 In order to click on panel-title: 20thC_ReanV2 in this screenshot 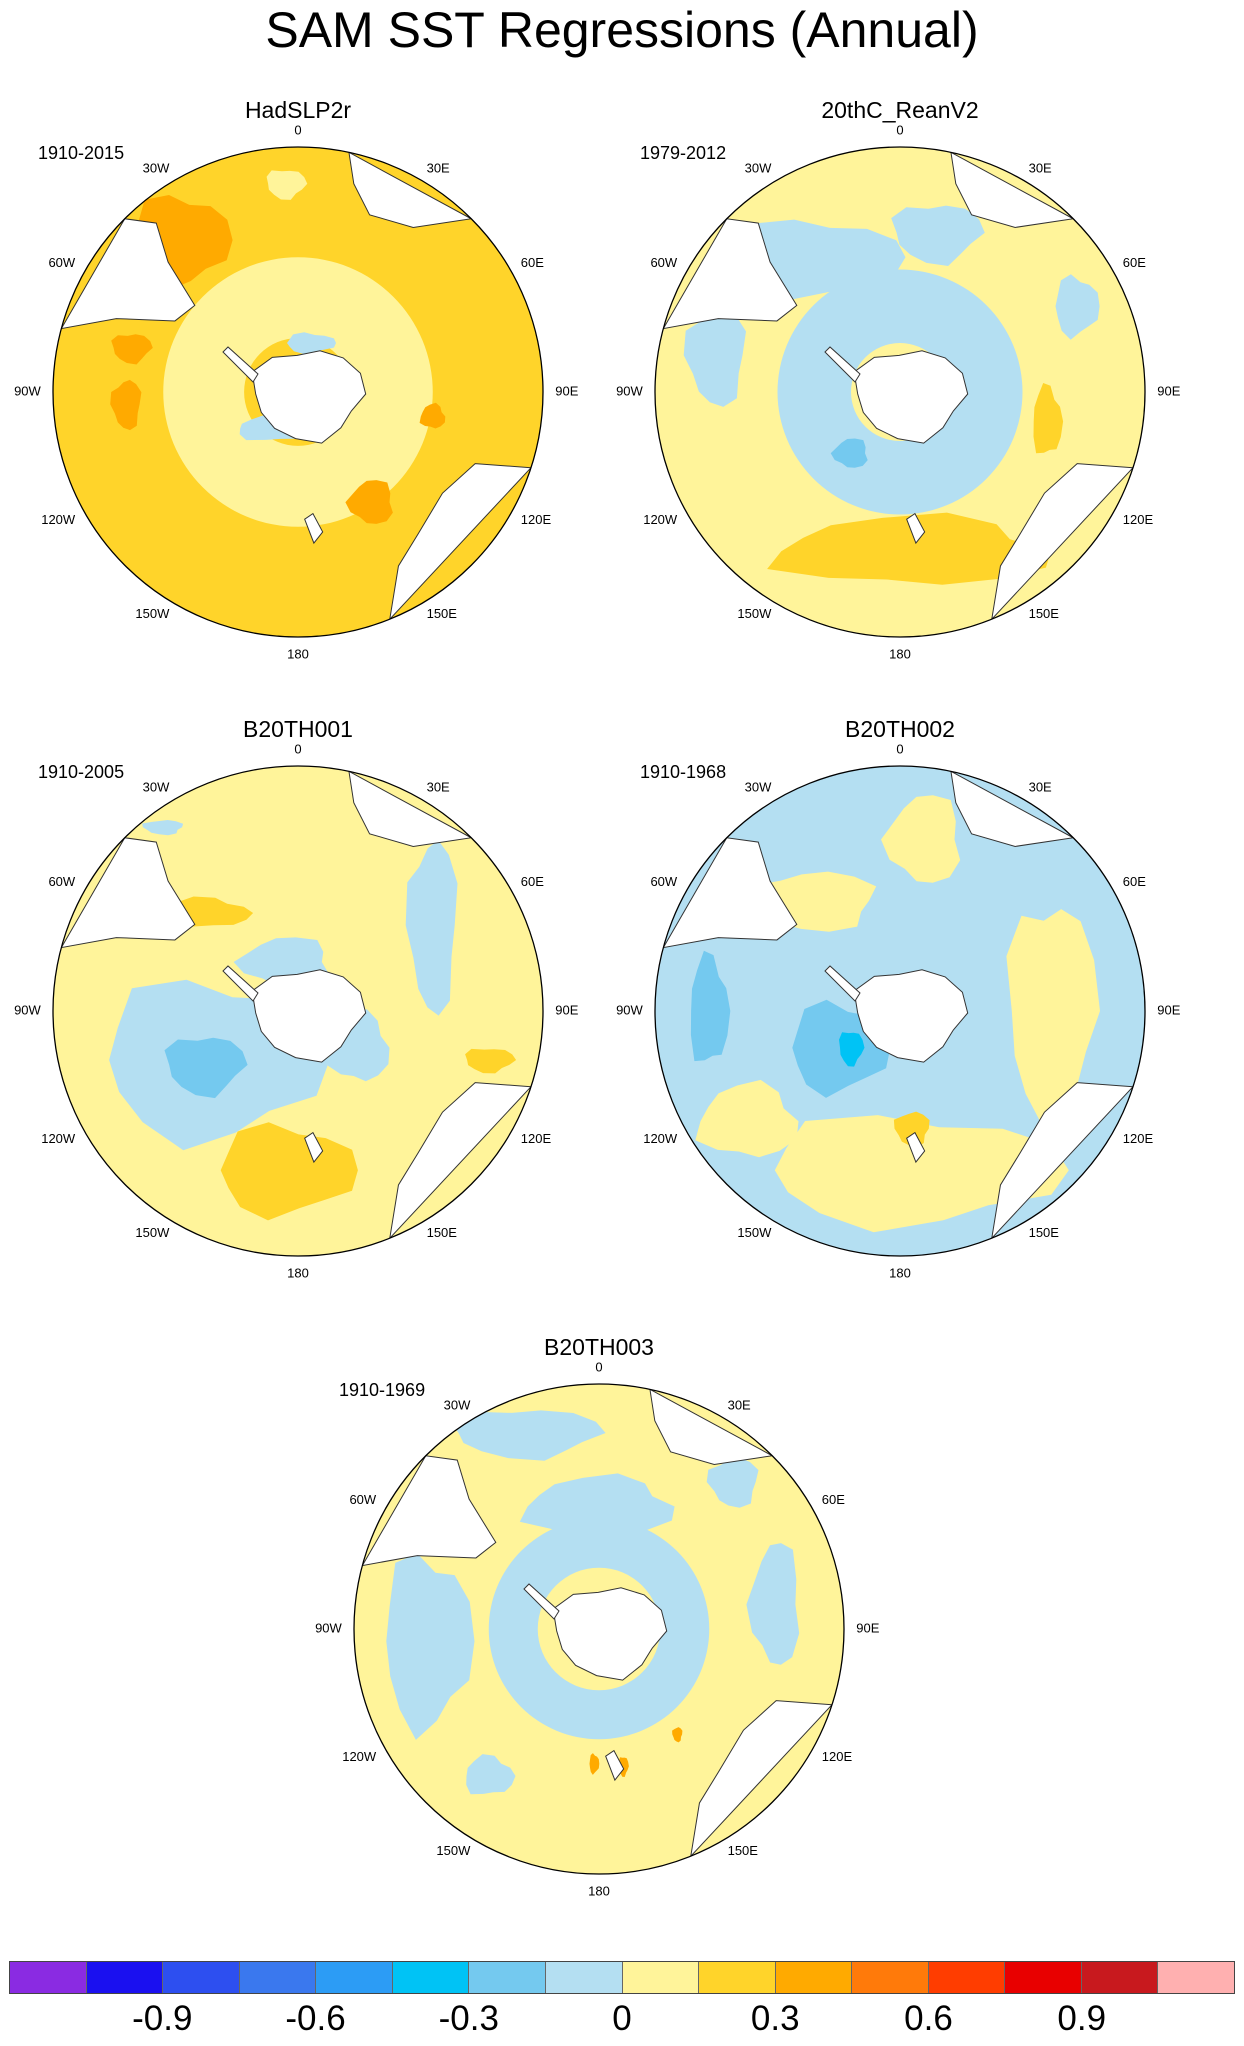, I will do `click(900, 110)`.